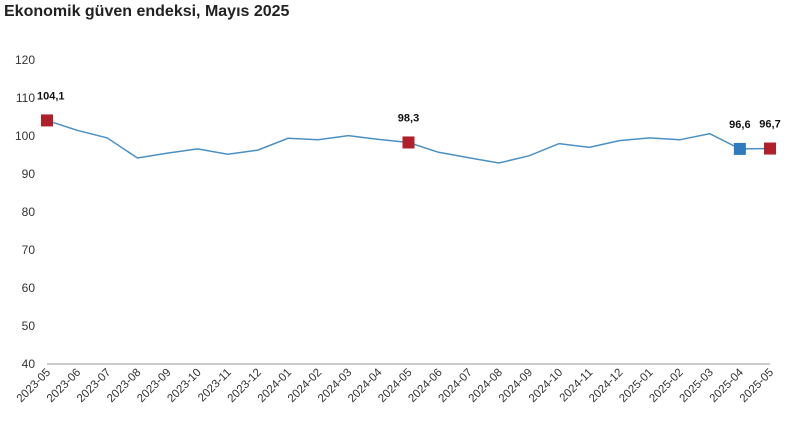 Image resolution: width=795 pixels, height=423 pixels. Describe the element at coordinates (25, 136) in the screenshot. I see `y-tick-label: 100` at that location.